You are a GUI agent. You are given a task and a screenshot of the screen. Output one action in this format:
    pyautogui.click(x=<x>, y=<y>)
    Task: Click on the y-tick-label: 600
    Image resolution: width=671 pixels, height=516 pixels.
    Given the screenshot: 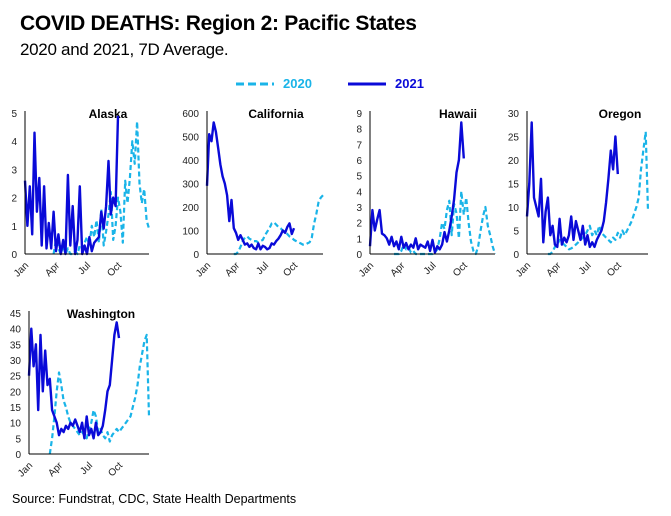 What is the action you would take?
    pyautogui.click(x=190, y=114)
    